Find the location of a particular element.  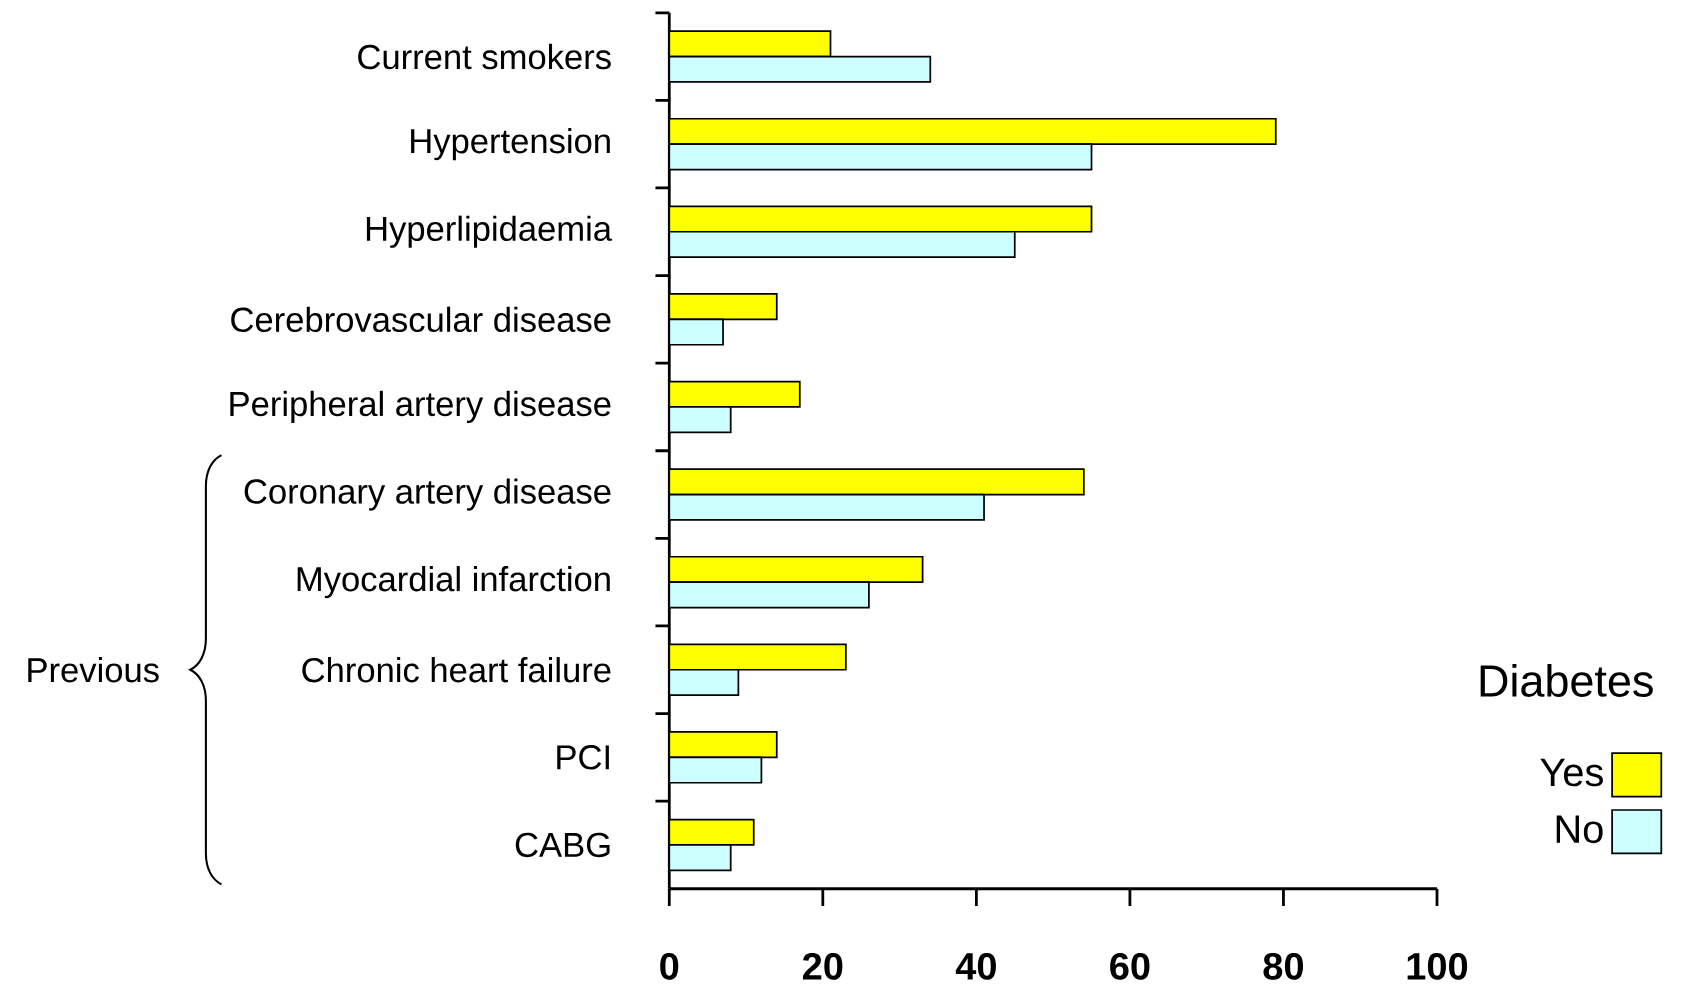

x-tick-label: 20 is located at coordinates (822, 966).